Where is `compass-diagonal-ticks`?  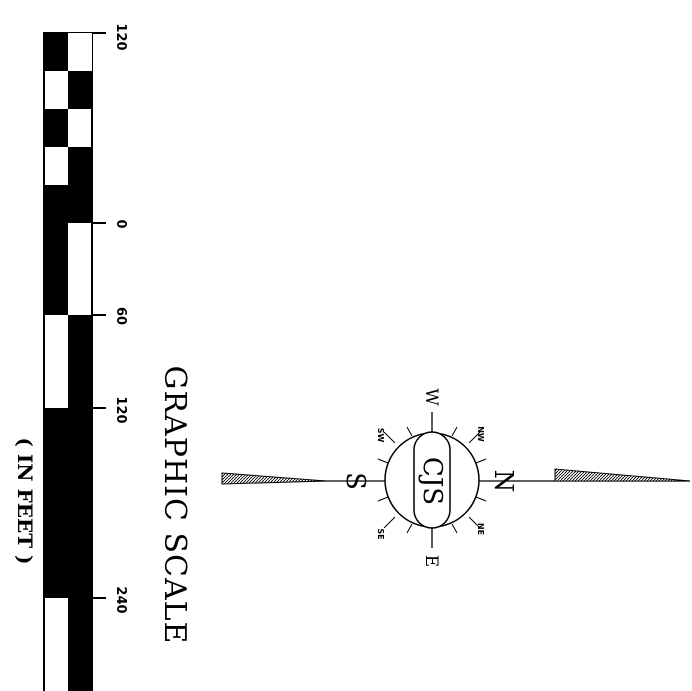
compass-diagonal-ticks is located at coordinates (432, 480).